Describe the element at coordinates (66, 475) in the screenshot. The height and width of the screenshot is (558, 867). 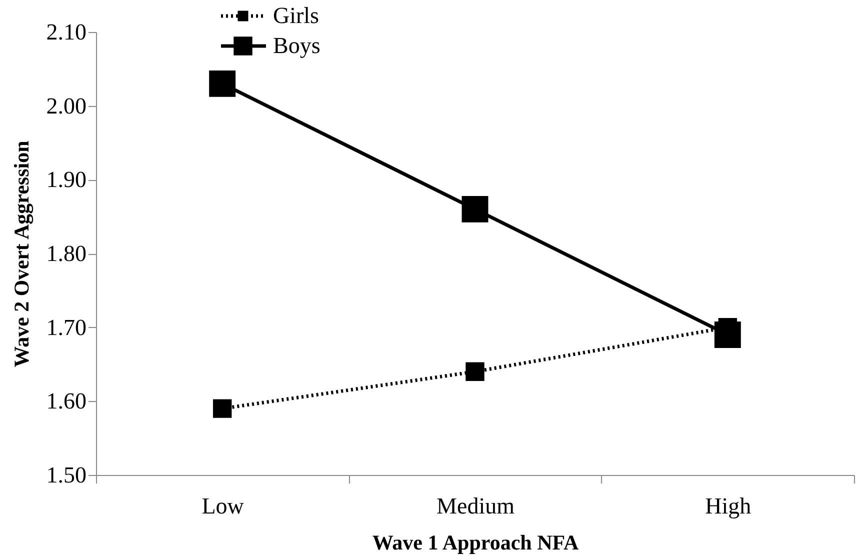
I see `y-tick-label: 1.50` at that location.